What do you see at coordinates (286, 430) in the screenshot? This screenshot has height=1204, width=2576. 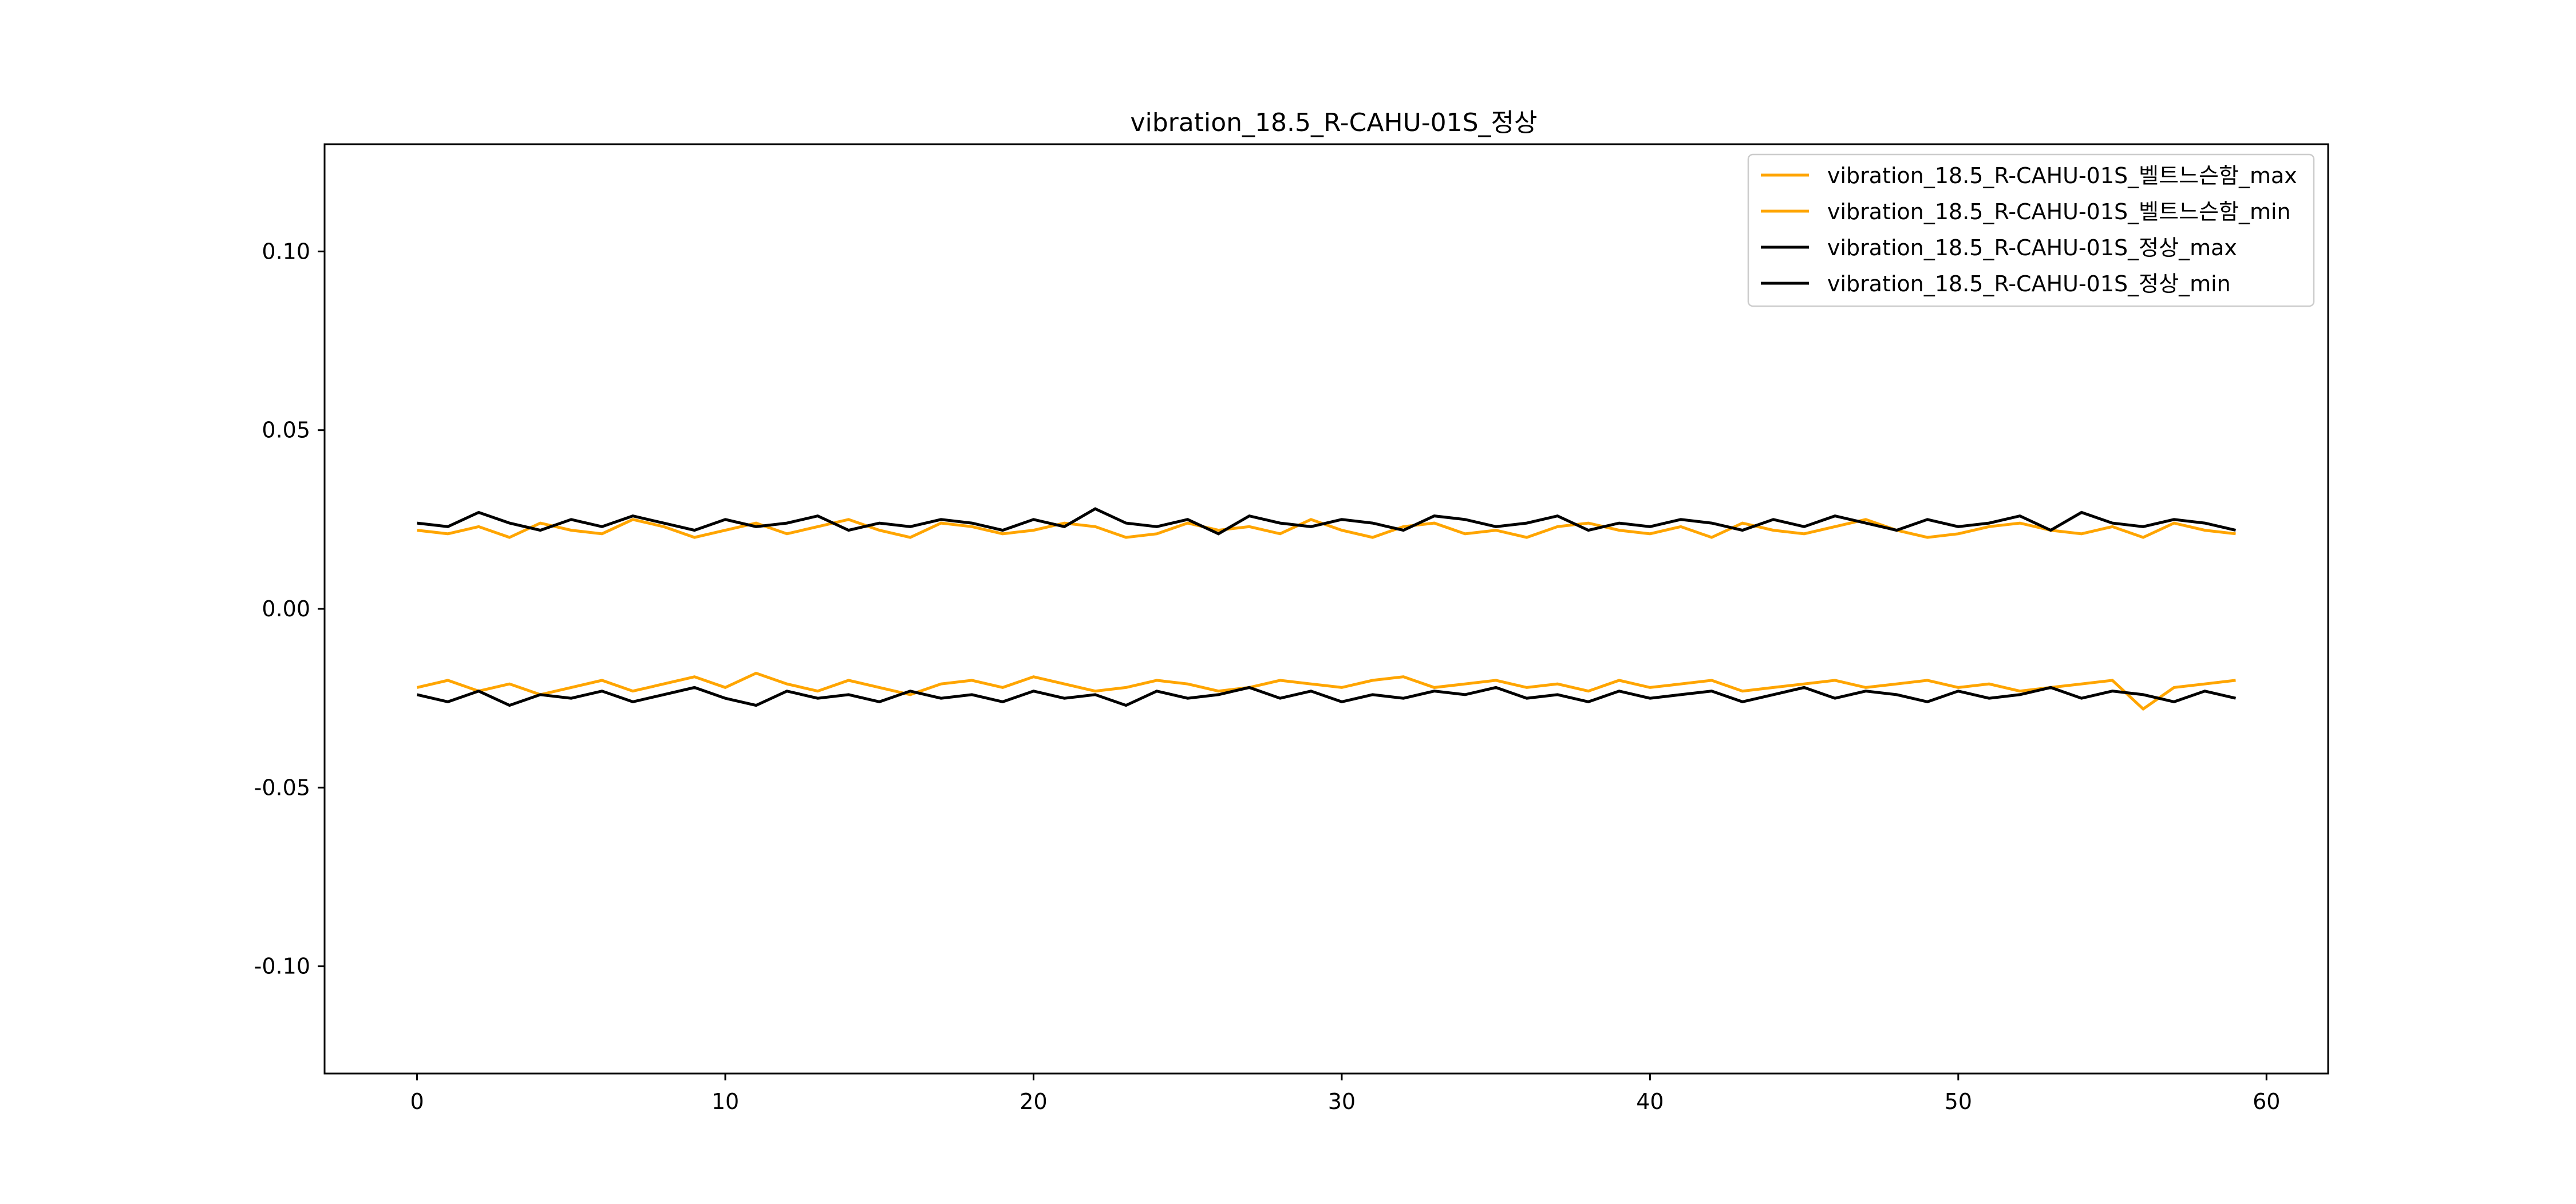 I see `y-tick-label: 0.05` at bounding box center [286, 430].